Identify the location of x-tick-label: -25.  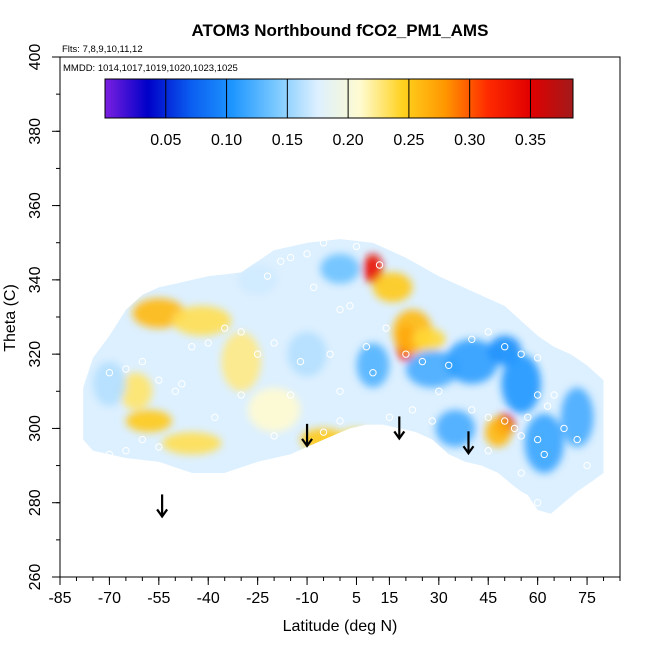
(257, 598).